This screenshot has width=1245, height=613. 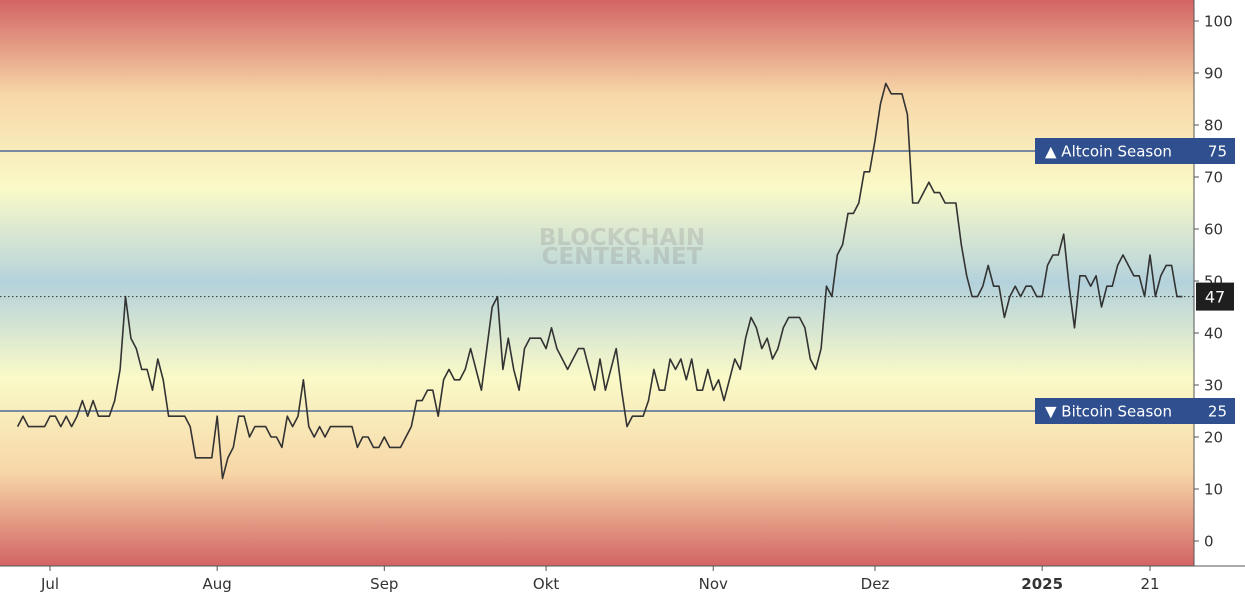 What do you see at coordinates (1042, 584) in the screenshot?
I see `x-tick-label: 2025` at bounding box center [1042, 584].